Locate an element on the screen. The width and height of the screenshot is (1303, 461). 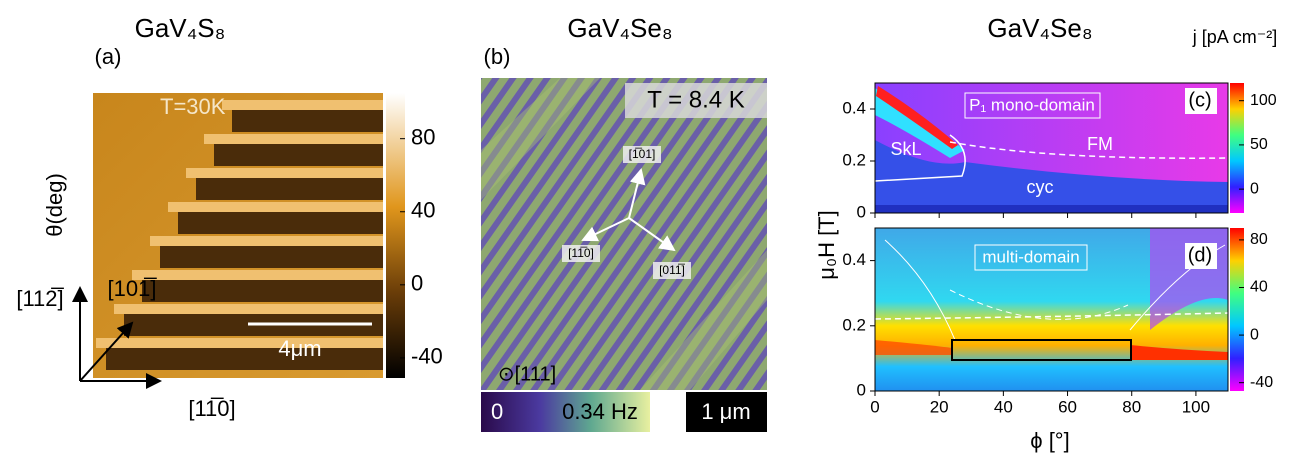
colorbar-tick-label: 100 is located at coordinates (1263, 100).